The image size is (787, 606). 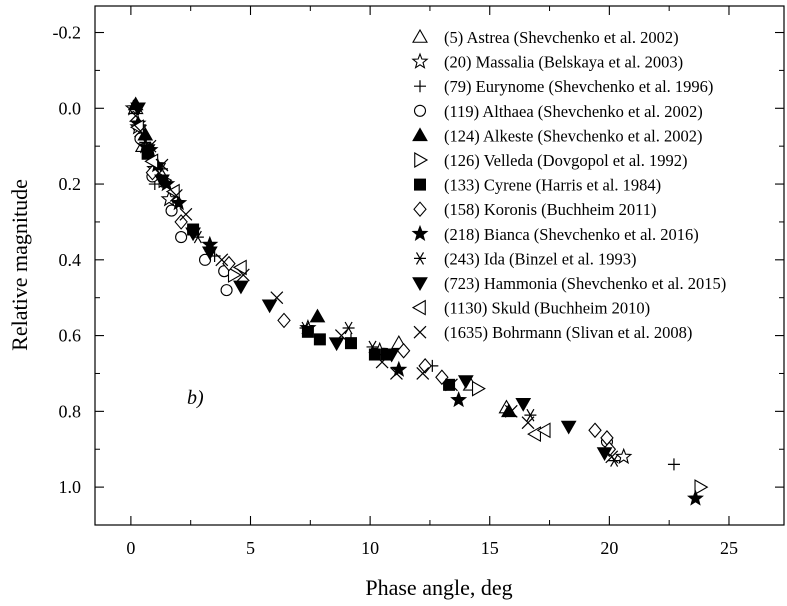 I want to click on legend-entry: (126) Velleda (Dovgopol et al. 1992), so click(x=565, y=160).